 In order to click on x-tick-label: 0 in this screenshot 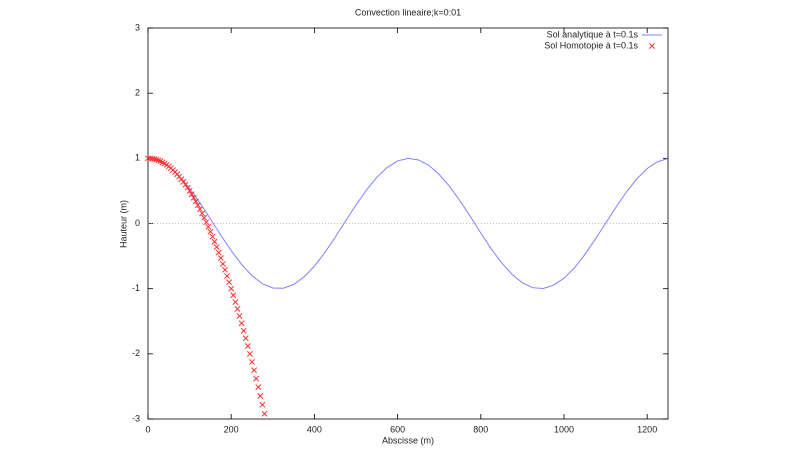, I will do `click(147, 429)`.